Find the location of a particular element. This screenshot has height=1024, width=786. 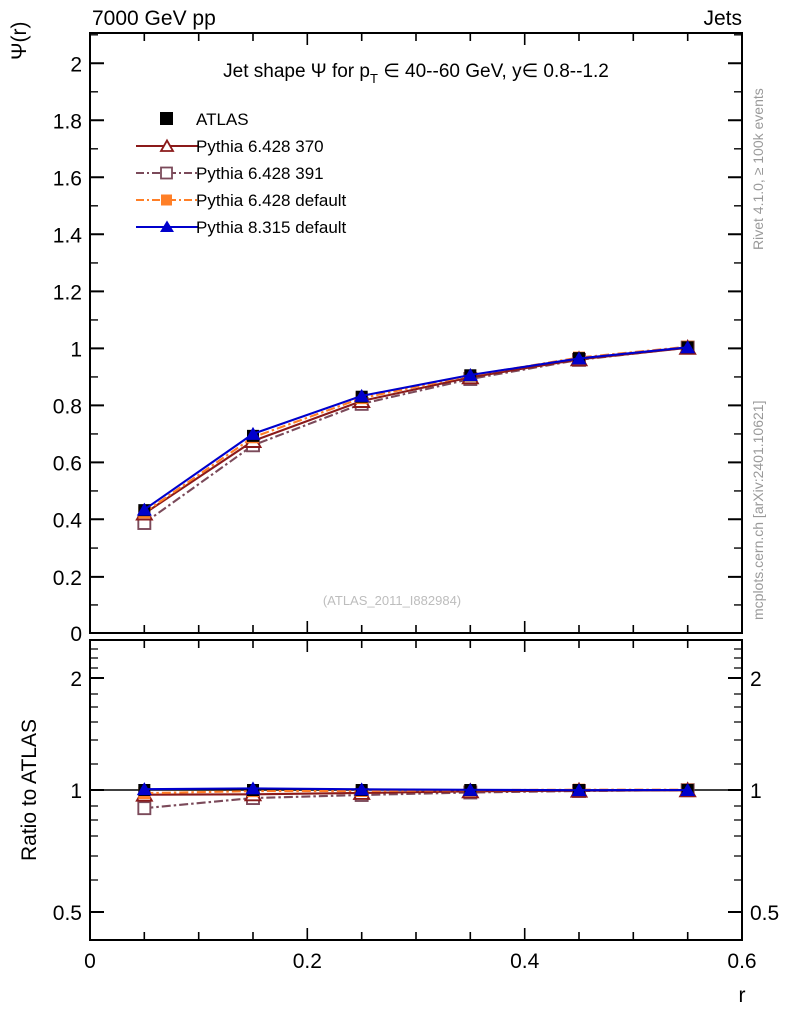

x-tick-labels: 0 0.2 0.4 0.6 is located at coordinates (420, 961).